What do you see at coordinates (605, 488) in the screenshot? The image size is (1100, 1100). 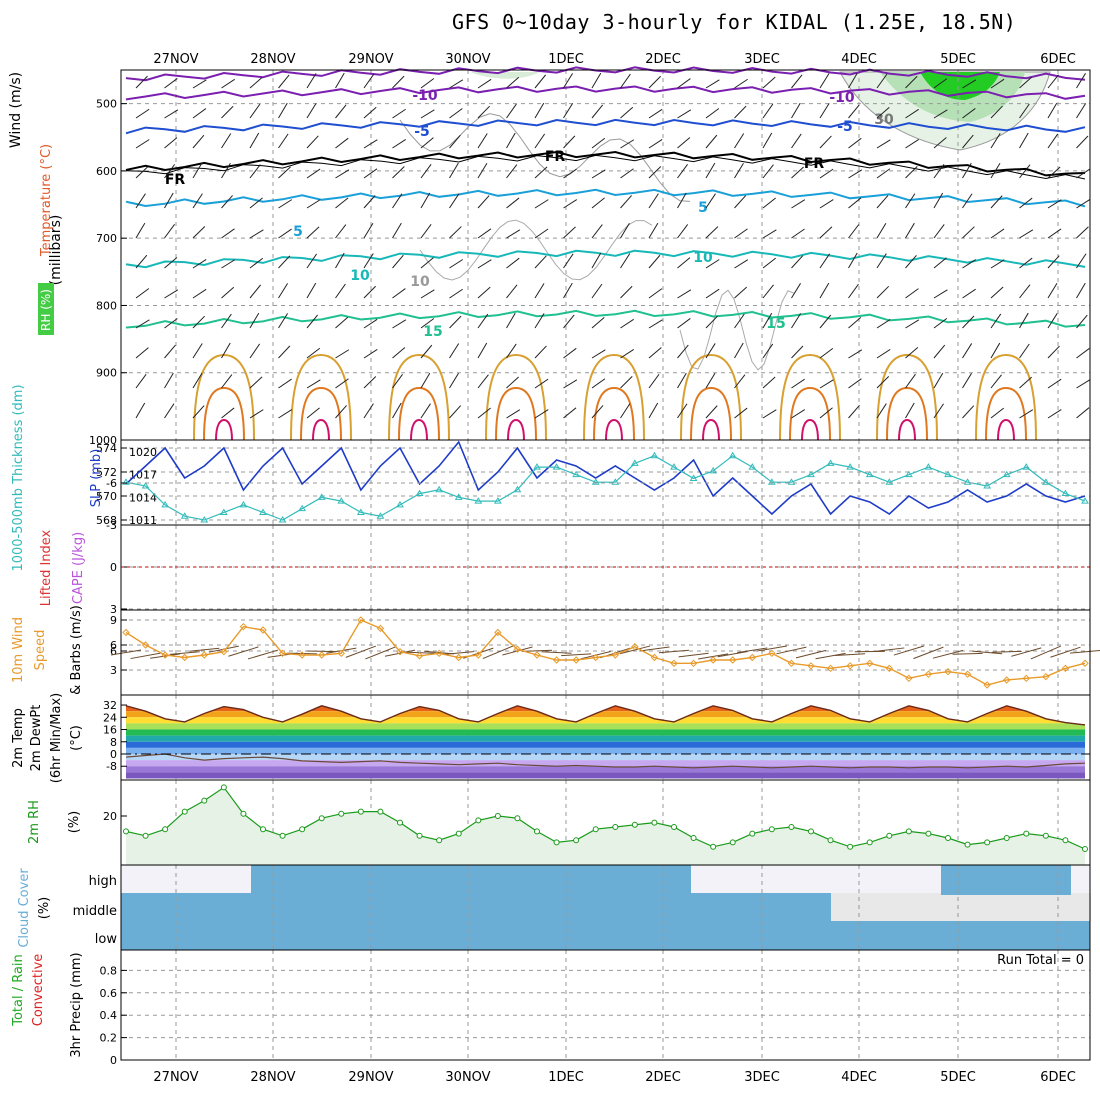 I see `slp-line` at bounding box center [605, 488].